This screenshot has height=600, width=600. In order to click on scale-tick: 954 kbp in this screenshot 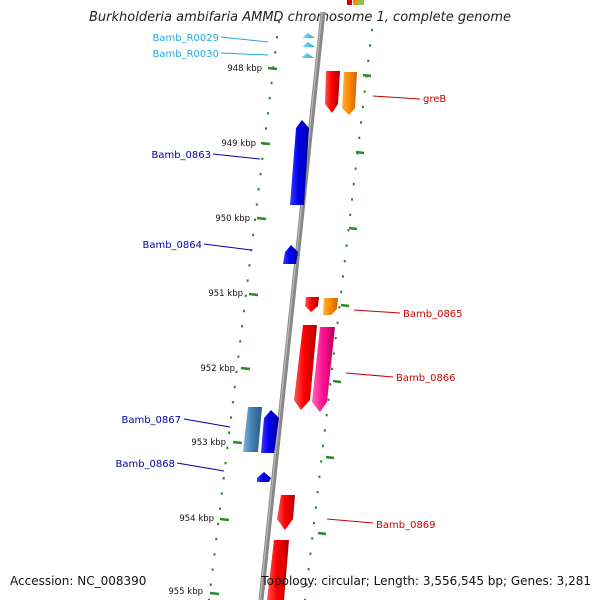, I will do `click(204, 519)`.